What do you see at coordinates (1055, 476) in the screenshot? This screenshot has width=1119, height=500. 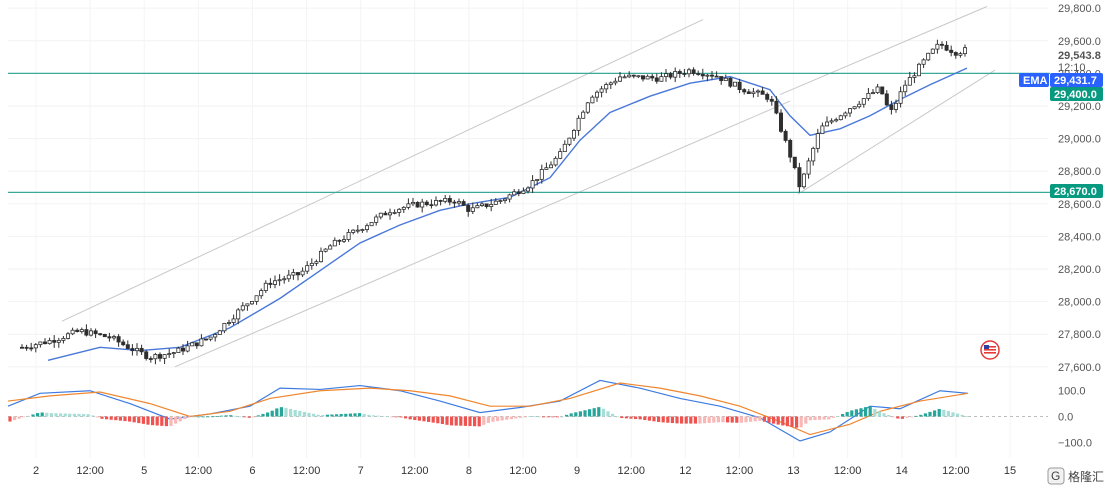 I see `svg-text: G` at bounding box center [1055, 476].